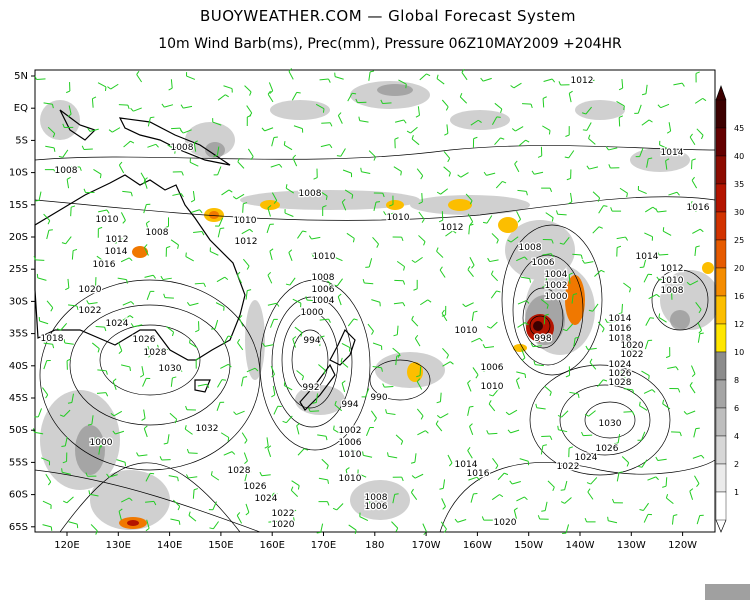 This screenshot has width=750, height=600. What do you see at coordinates (310, 388) in the screenshot?
I see `isobar-label: 992` at bounding box center [310, 388].